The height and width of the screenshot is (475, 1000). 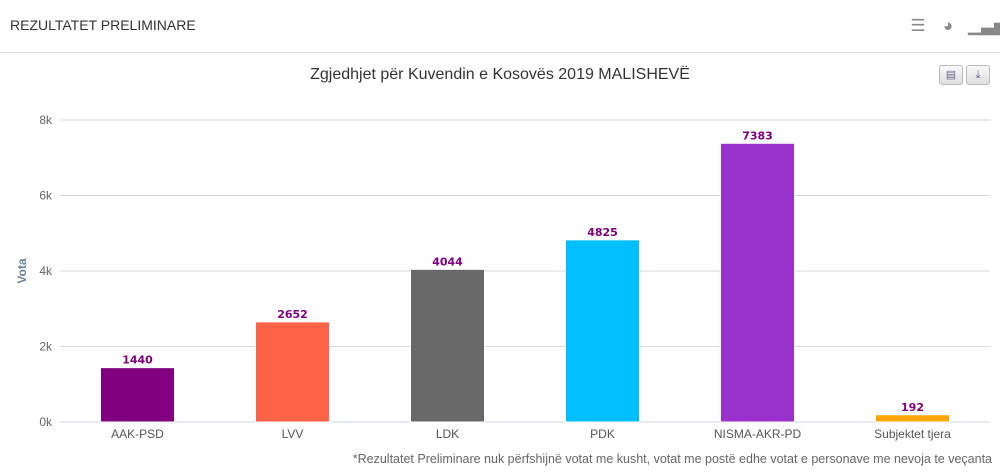 I want to click on bar-ldk, so click(x=447, y=345).